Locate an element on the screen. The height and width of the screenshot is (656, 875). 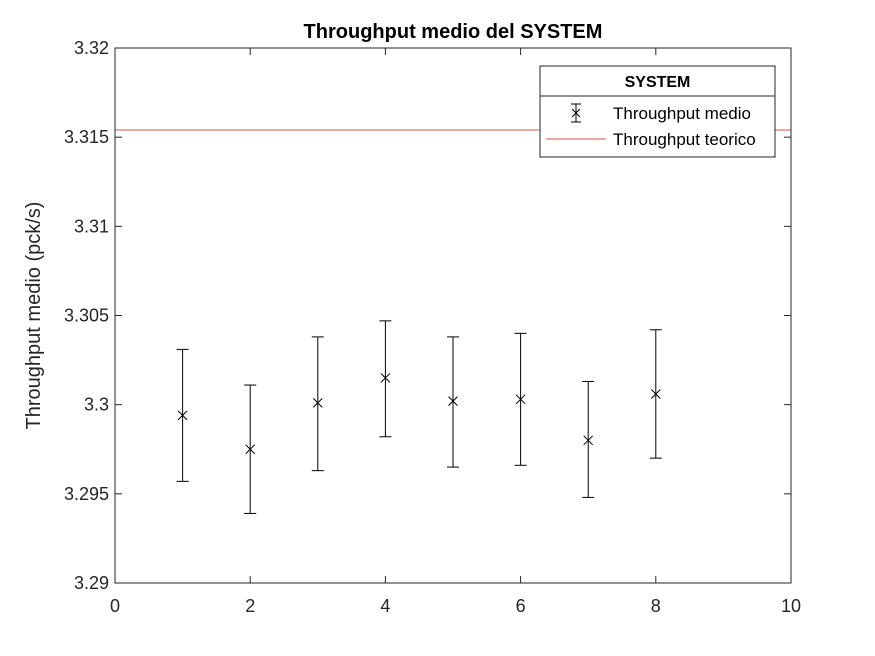
x-tick-label: 8 is located at coordinates (656, 606).